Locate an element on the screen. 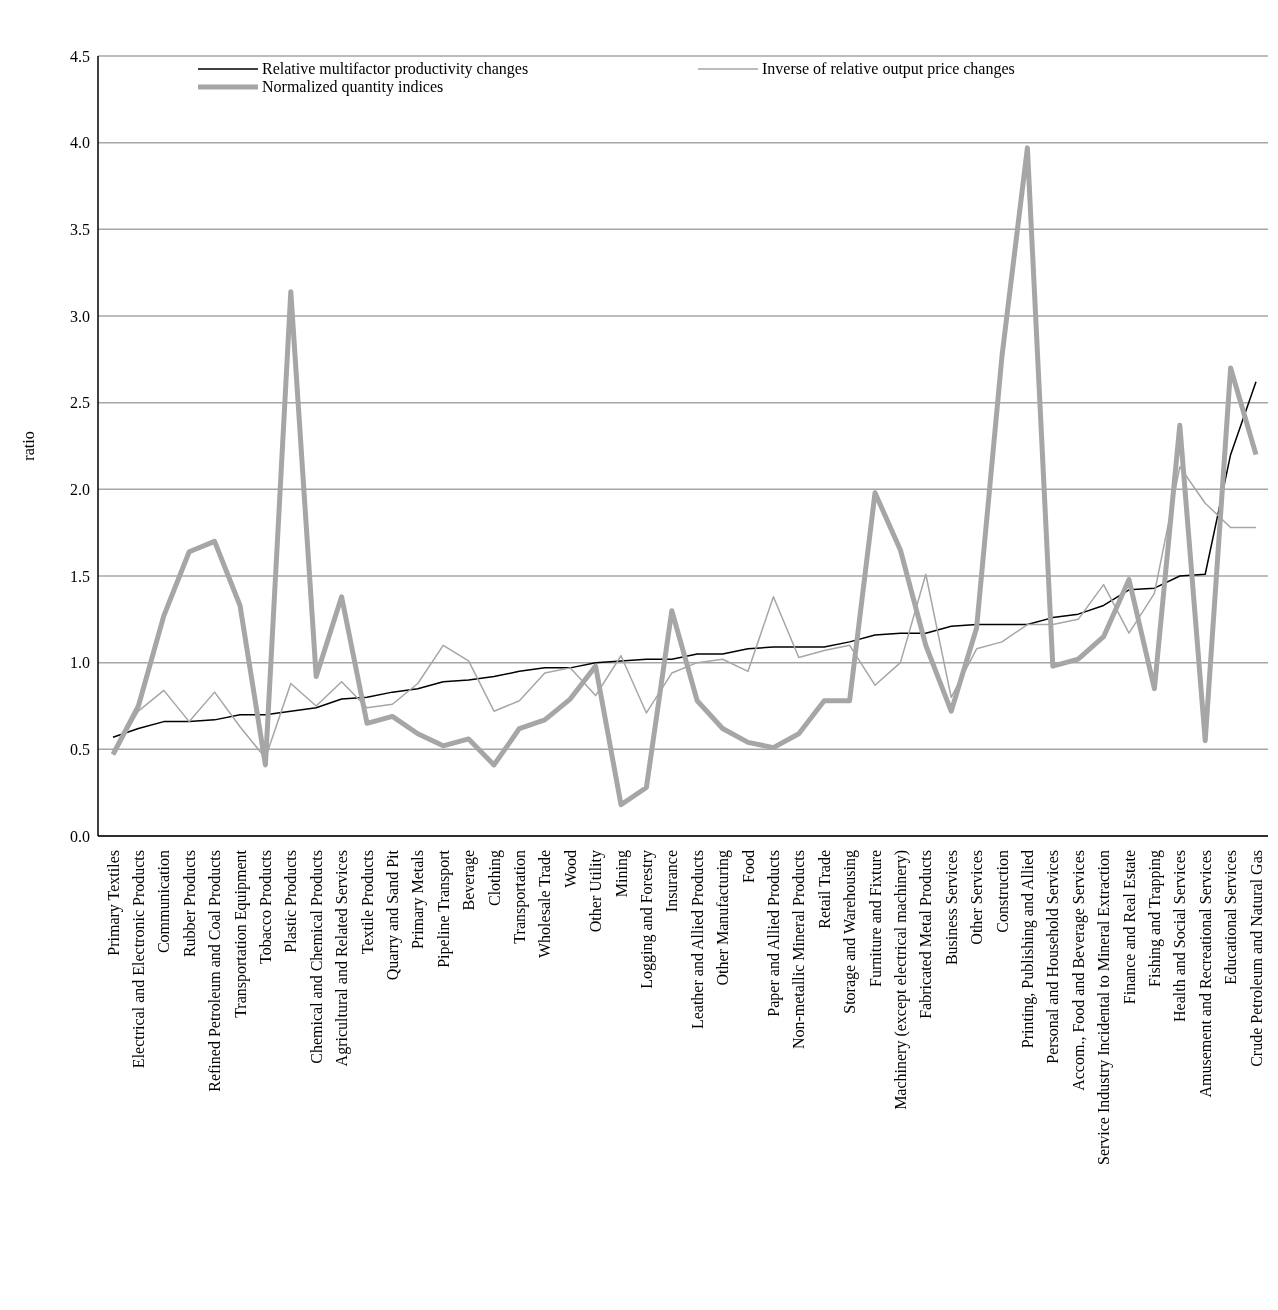 The width and height of the screenshot is (1278, 1310). legend-label: Normalized quantity indices is located at coordinates (353, 87).